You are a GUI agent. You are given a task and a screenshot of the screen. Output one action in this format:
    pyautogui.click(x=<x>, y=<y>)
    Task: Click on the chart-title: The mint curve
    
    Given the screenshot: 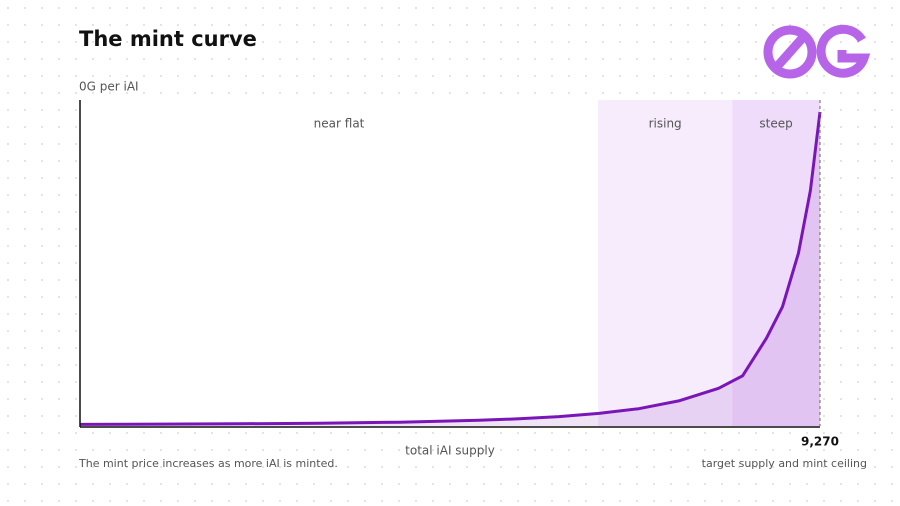 What is the action you would take?
    pyautogui.click(x=168, y=39)
    